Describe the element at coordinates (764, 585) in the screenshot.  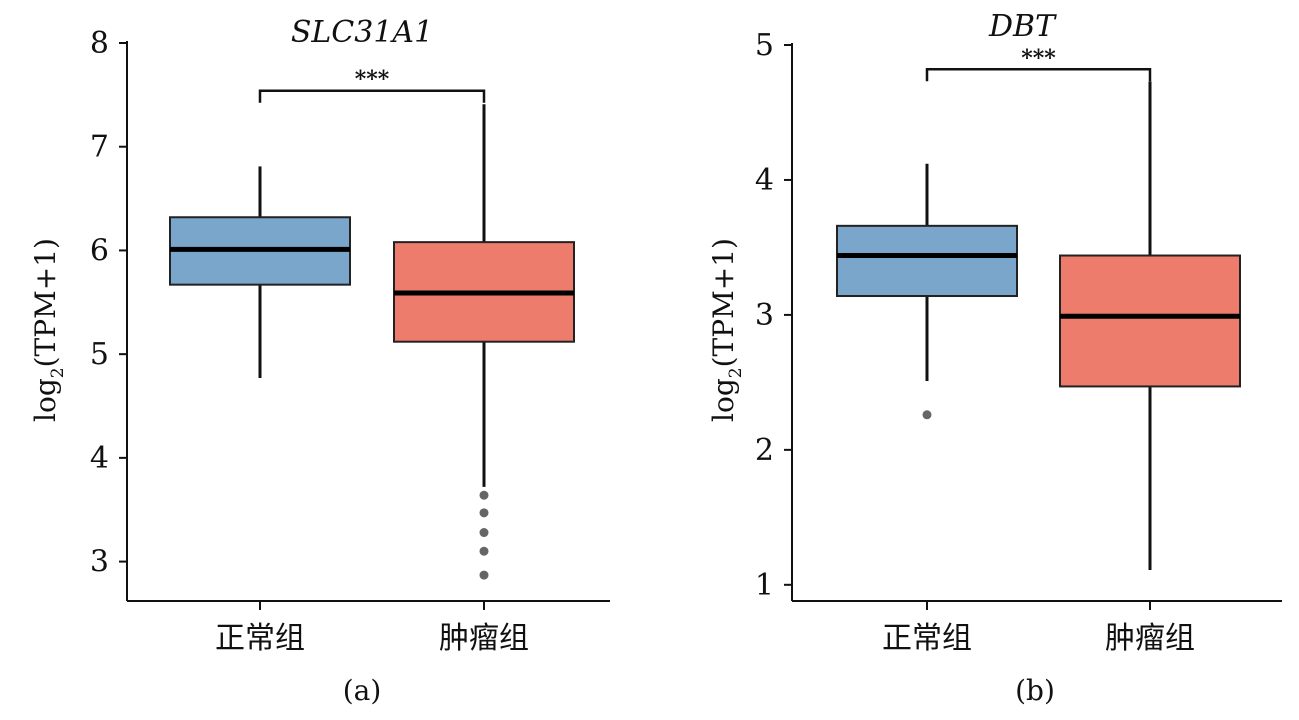
I see `y-tick-label: 1` at that location.